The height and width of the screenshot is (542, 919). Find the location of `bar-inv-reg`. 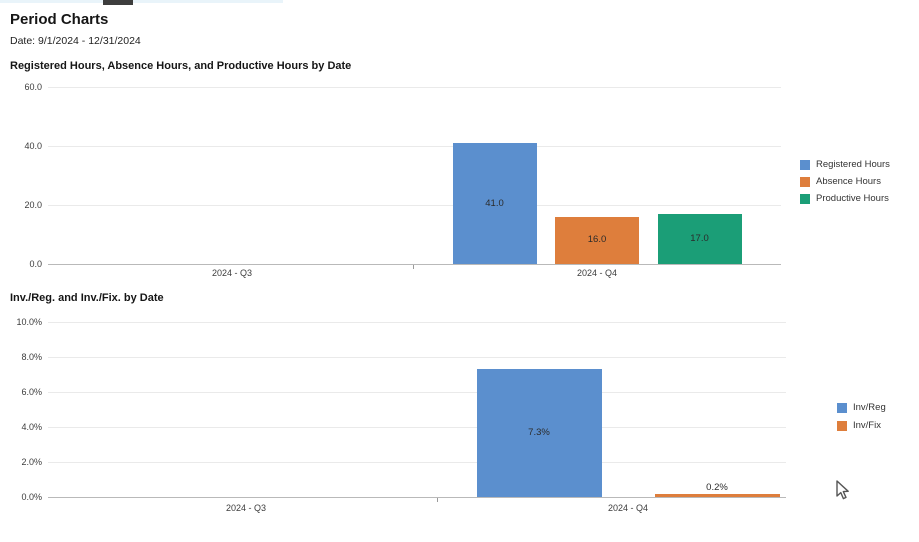

bar-inv-reg is located at coordinates (539, 433).